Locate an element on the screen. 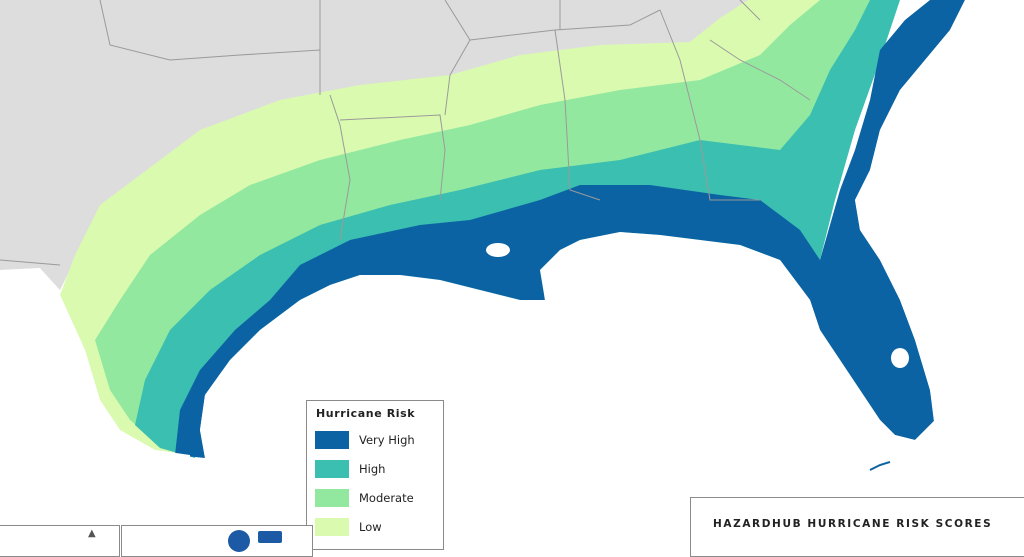 This screenshot has height=557, width=1024. lake-okeechobee is located at coordinates (900, 358).